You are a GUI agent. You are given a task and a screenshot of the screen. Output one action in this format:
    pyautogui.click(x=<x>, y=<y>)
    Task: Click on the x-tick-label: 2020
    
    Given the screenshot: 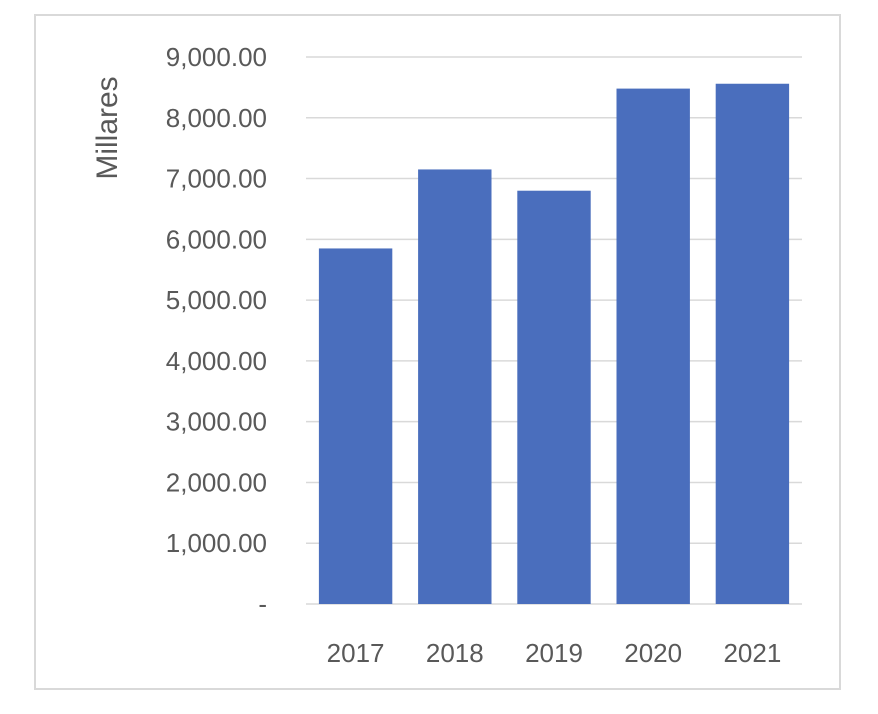 What is the action you would take?
    pyautogui.click(x=653, y=653)
    